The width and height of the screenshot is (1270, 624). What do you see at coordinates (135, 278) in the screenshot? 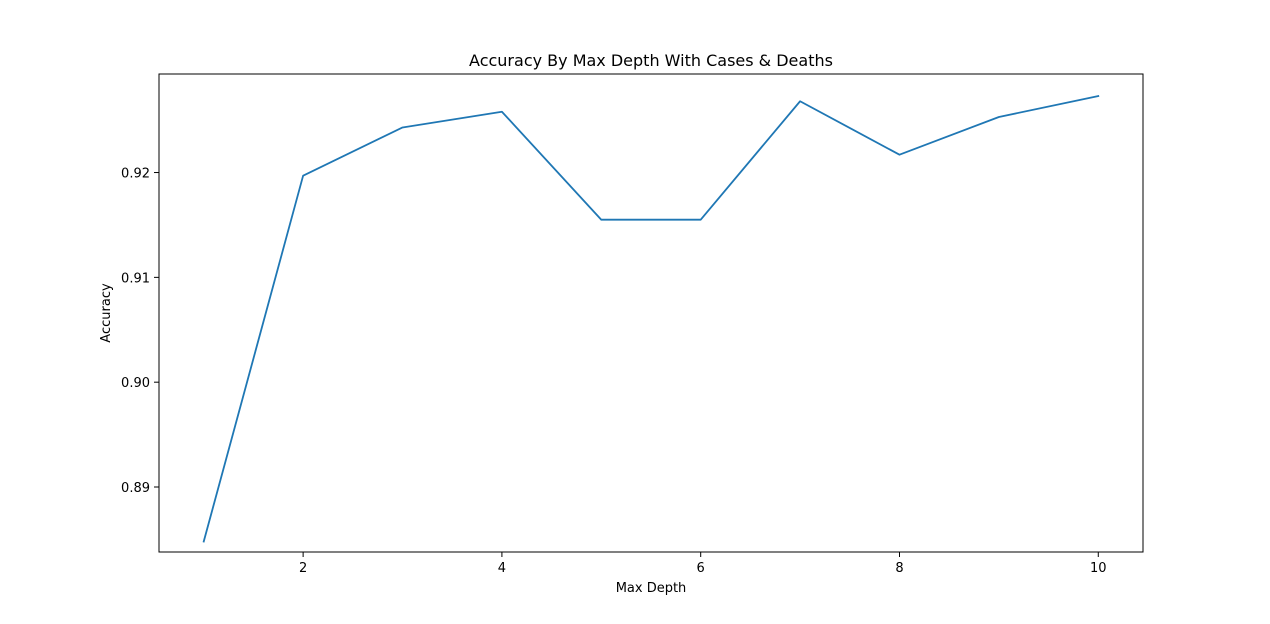
I see `y-tick-label: 0.91` at bounding box center [135, 278].